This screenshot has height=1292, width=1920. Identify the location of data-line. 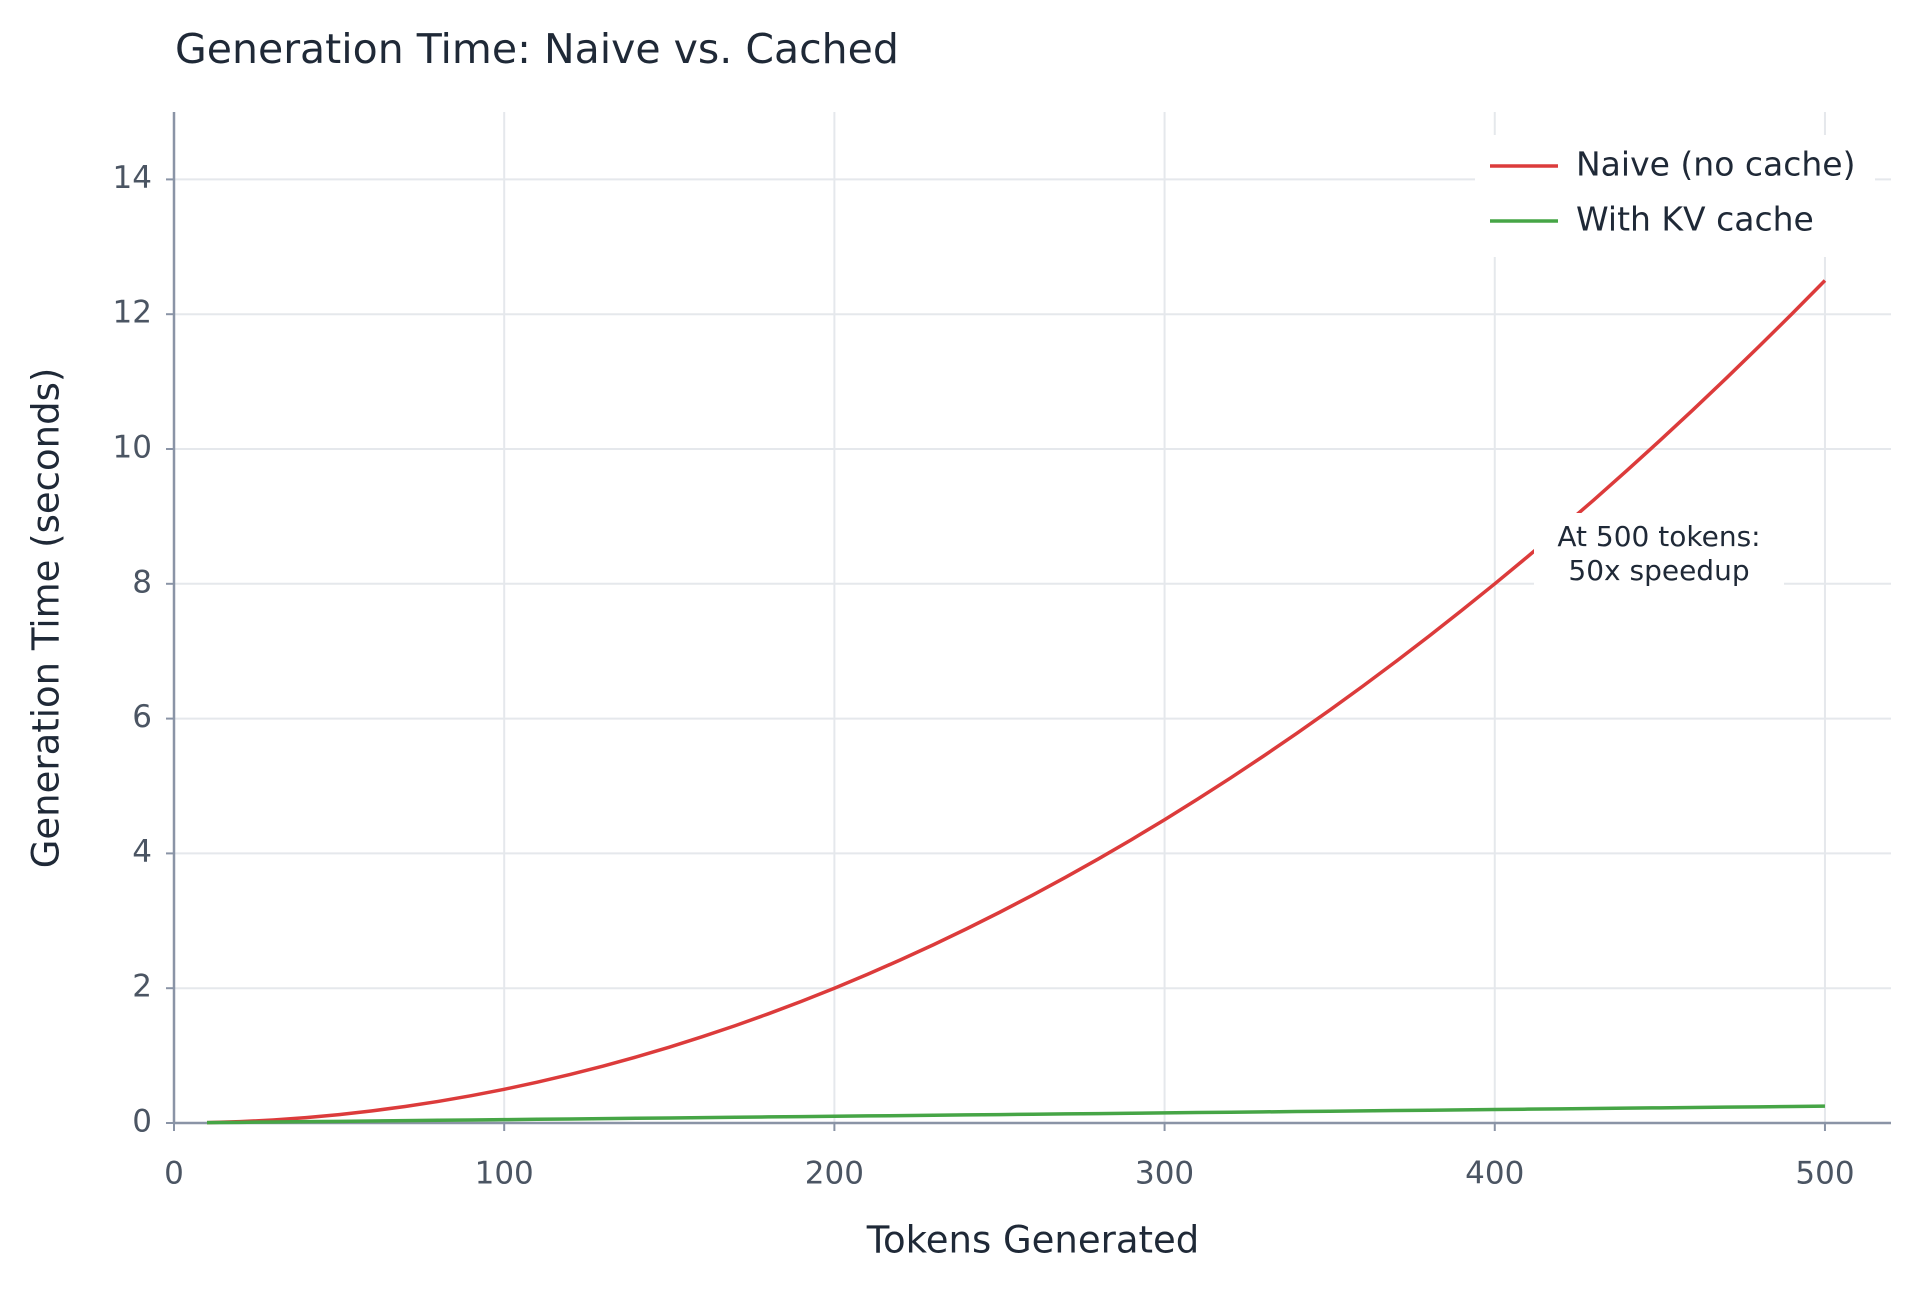
(1016, 1114).